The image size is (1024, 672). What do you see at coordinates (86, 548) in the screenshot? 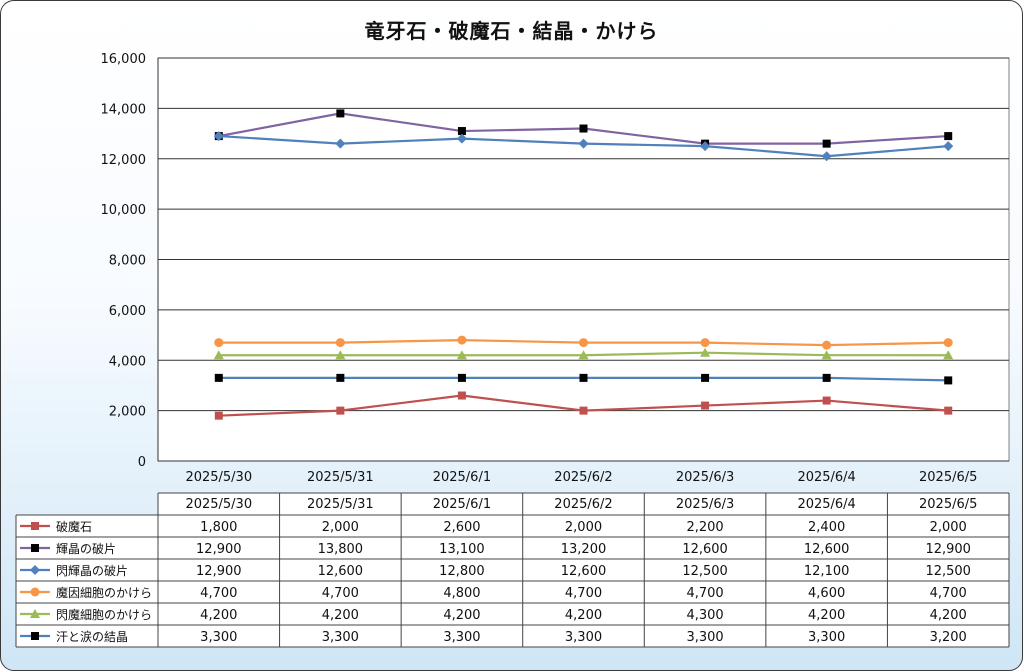
I see `legend-label: 輝晶の破片` at bounding box center [86, 548].